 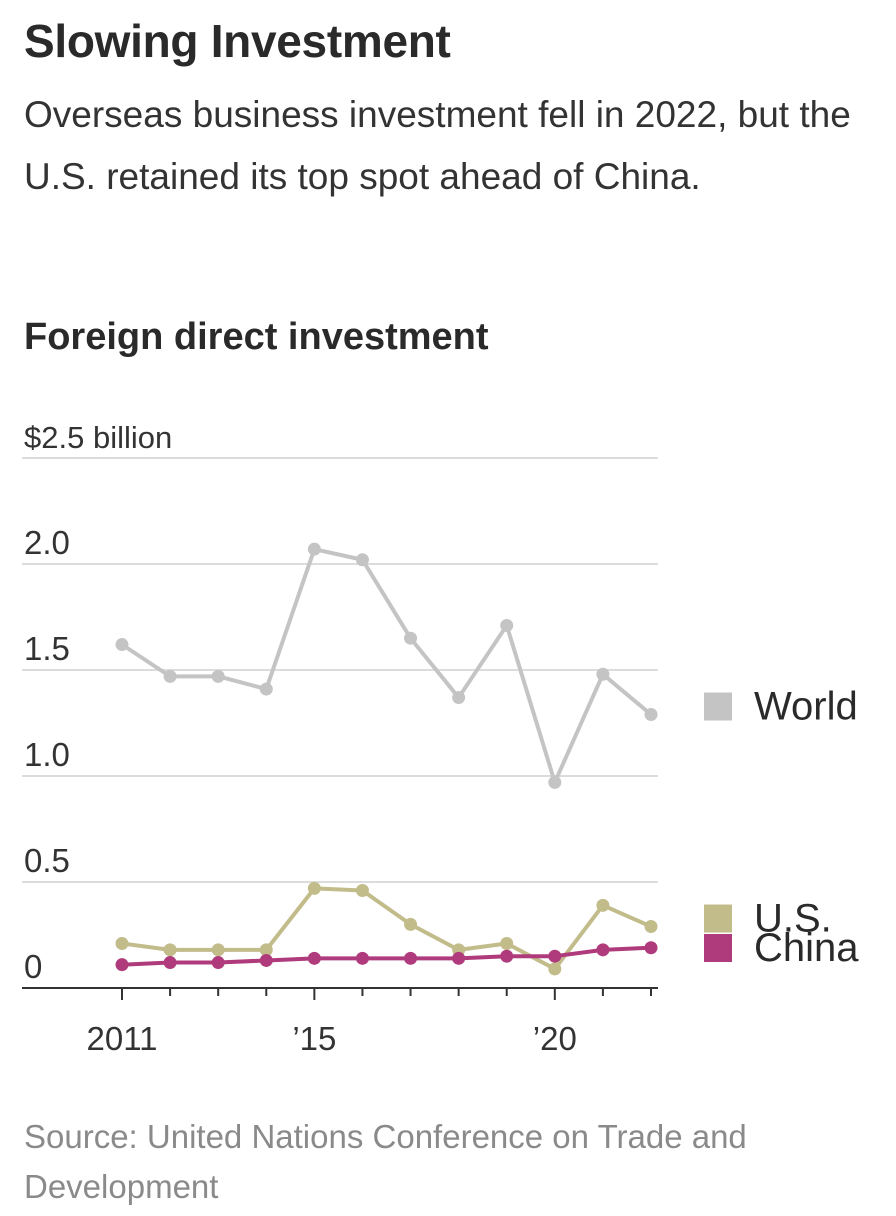 I want to click on legend: World U.S.China, so click(x=781, y=827).